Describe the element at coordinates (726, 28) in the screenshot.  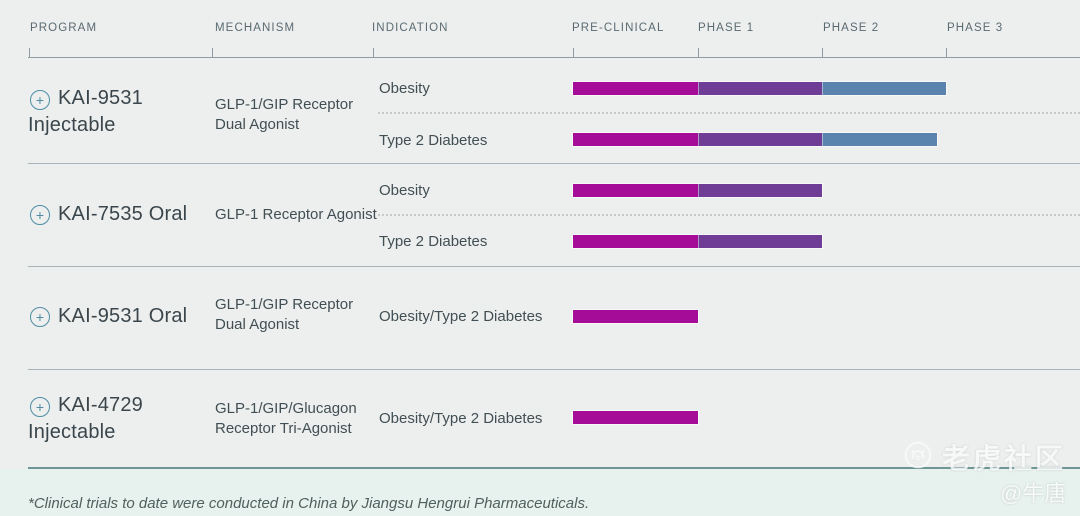
I see `column-header-phase1: PHASE 1` at that location.